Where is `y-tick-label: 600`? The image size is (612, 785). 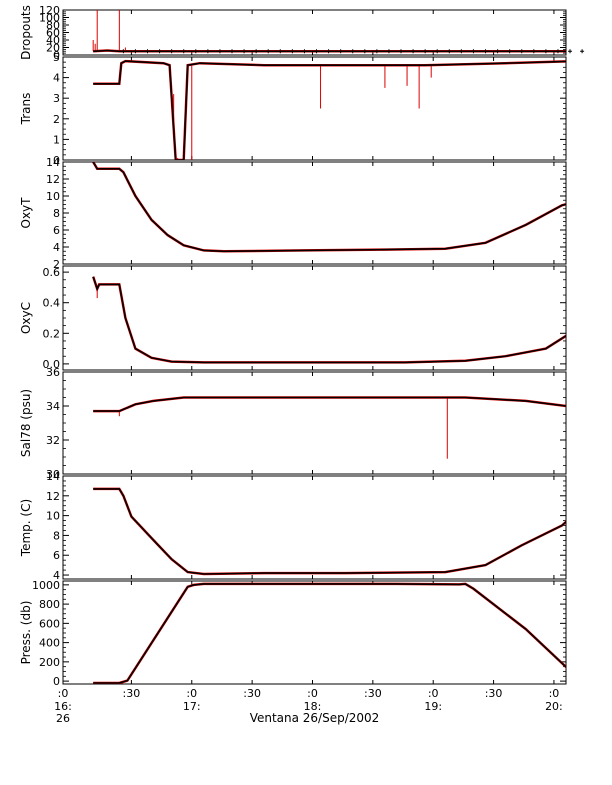
y-tick-label: 600 is located at coordinates (49, 623).